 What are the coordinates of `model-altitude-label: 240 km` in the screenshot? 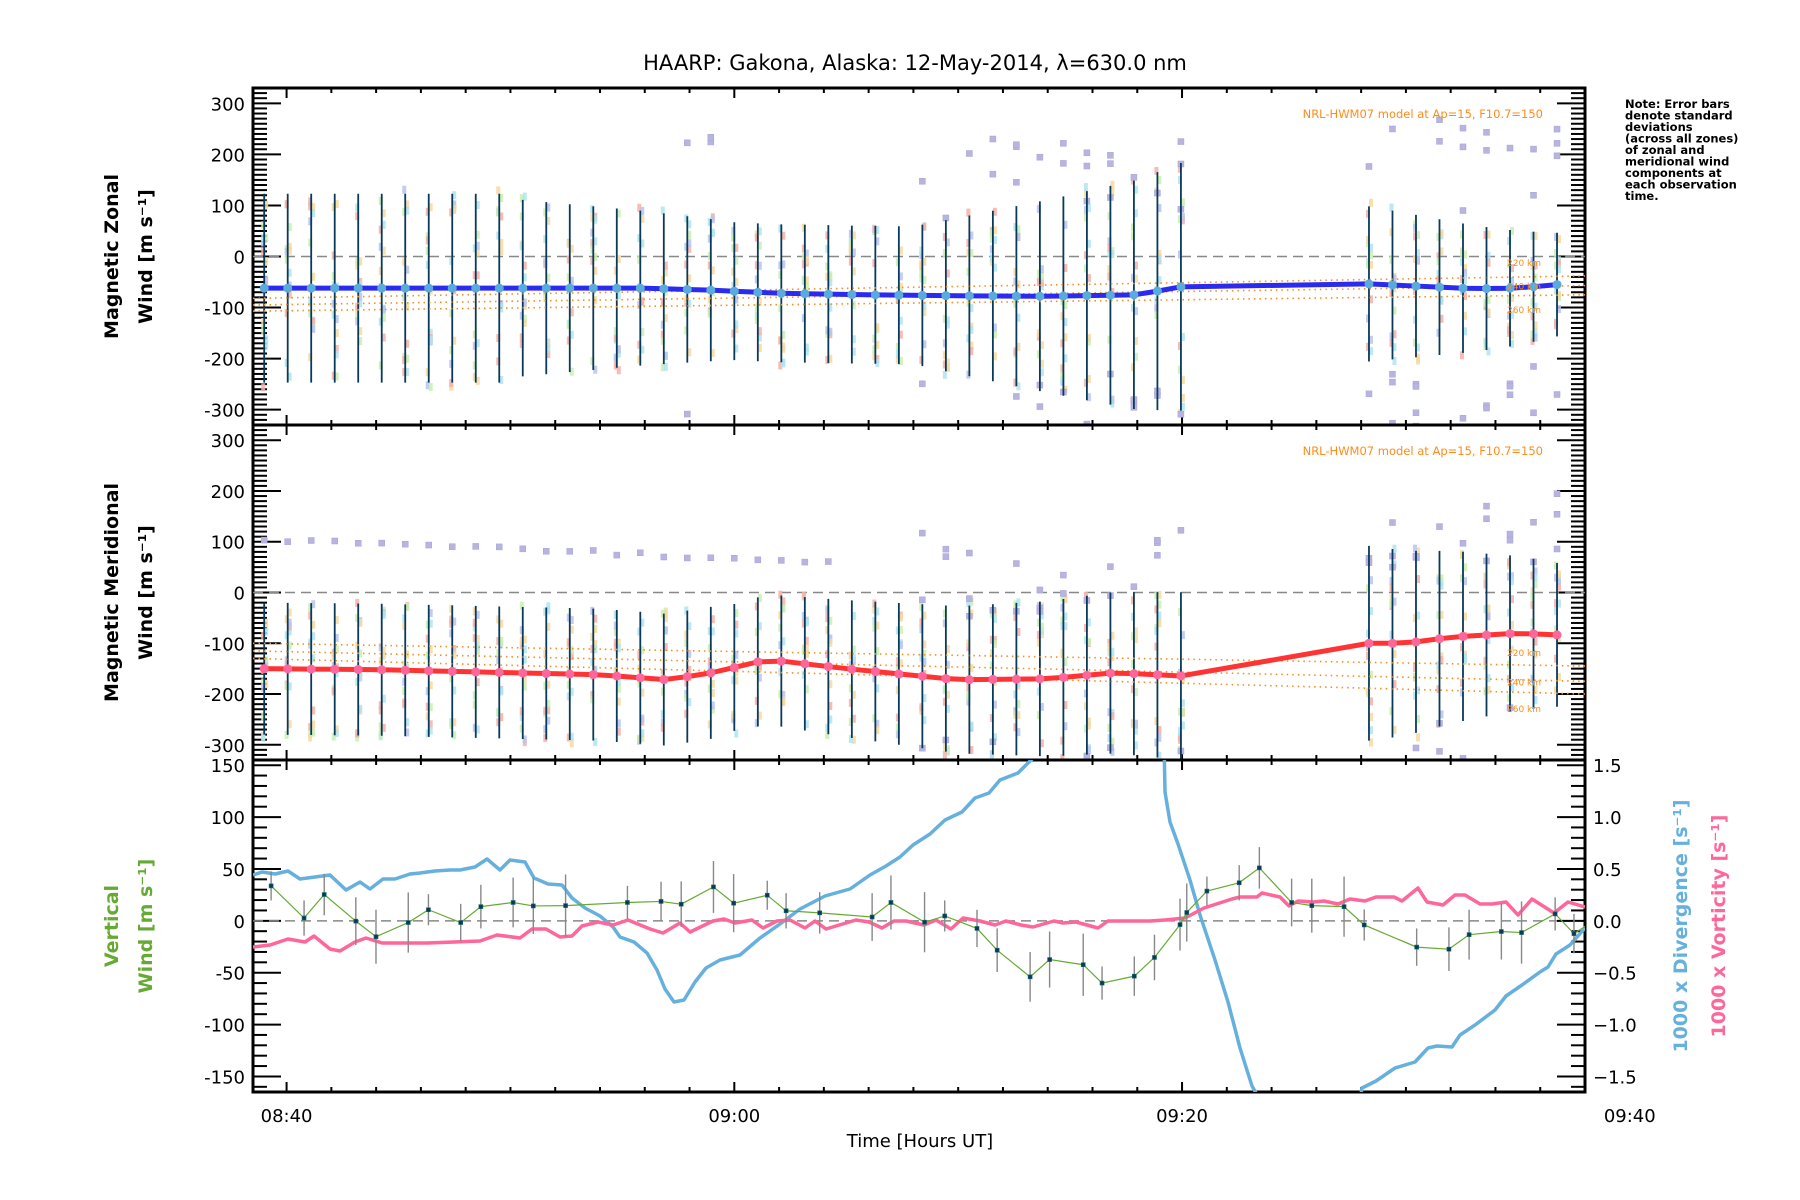 It's located at (1524, 683).